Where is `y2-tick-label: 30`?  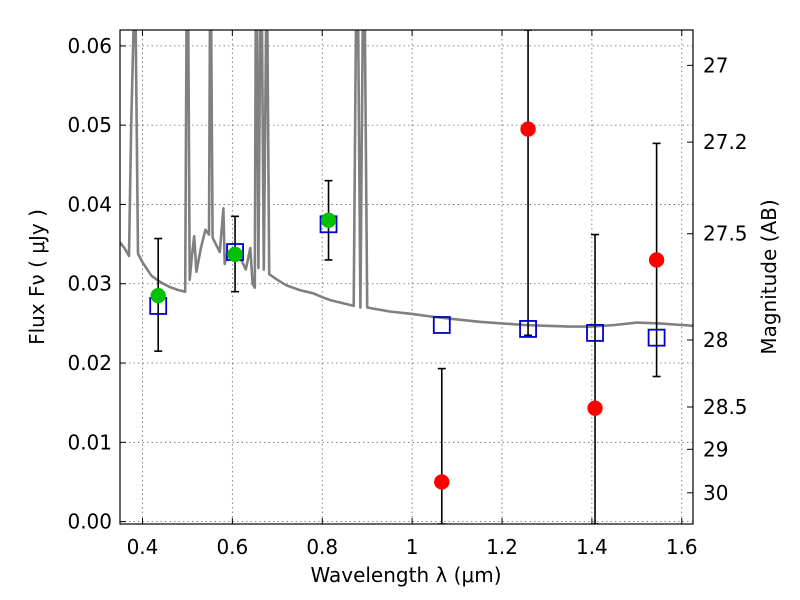
y2-tick-label: 30 is located at coordinates (715, 493).